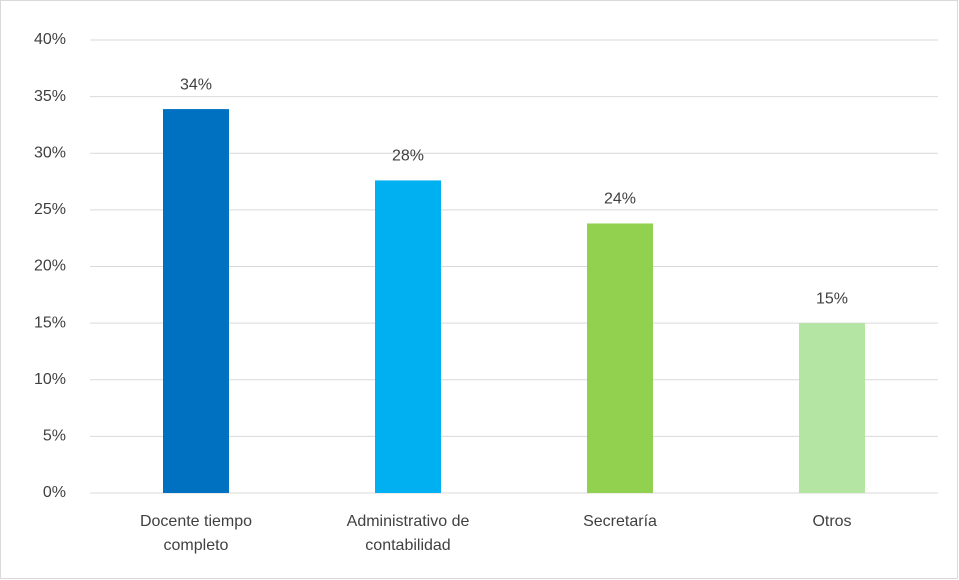  What do you see at coordinates (50, 39) in the screenshot?
I see `y-tick-label: 40%` at bounding box center [50, 39].